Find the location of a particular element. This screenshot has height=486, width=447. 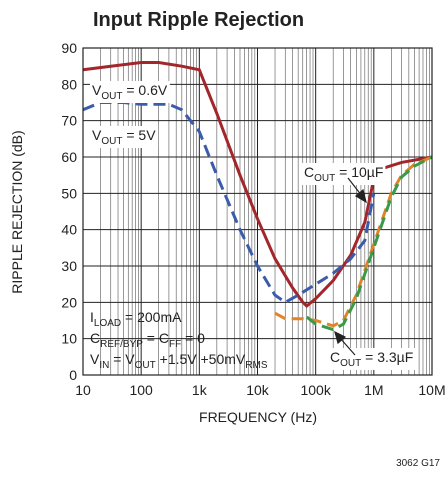

annotation-subscript: FF is located at coordinates (175, 344).